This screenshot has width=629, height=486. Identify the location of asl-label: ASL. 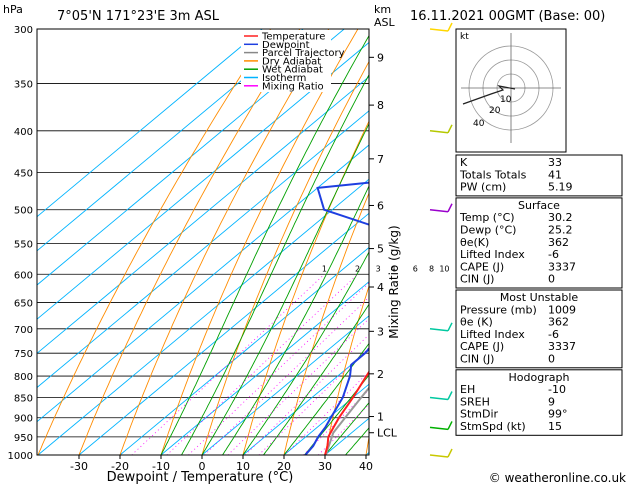
(385, 22).